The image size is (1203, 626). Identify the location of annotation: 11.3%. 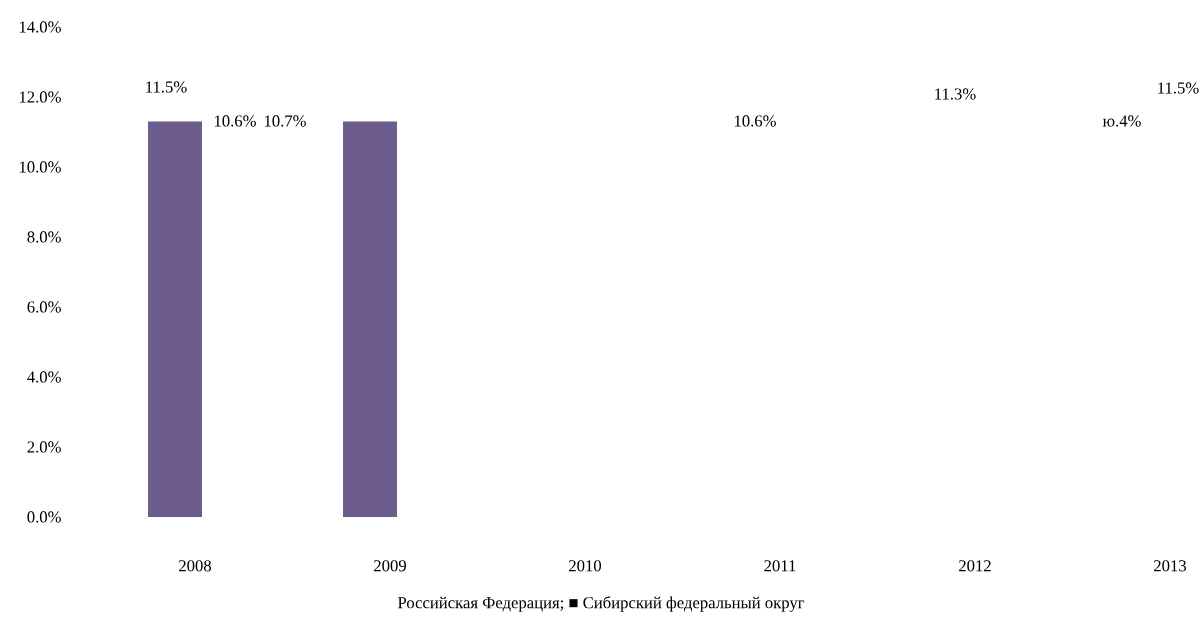
(955, 94).